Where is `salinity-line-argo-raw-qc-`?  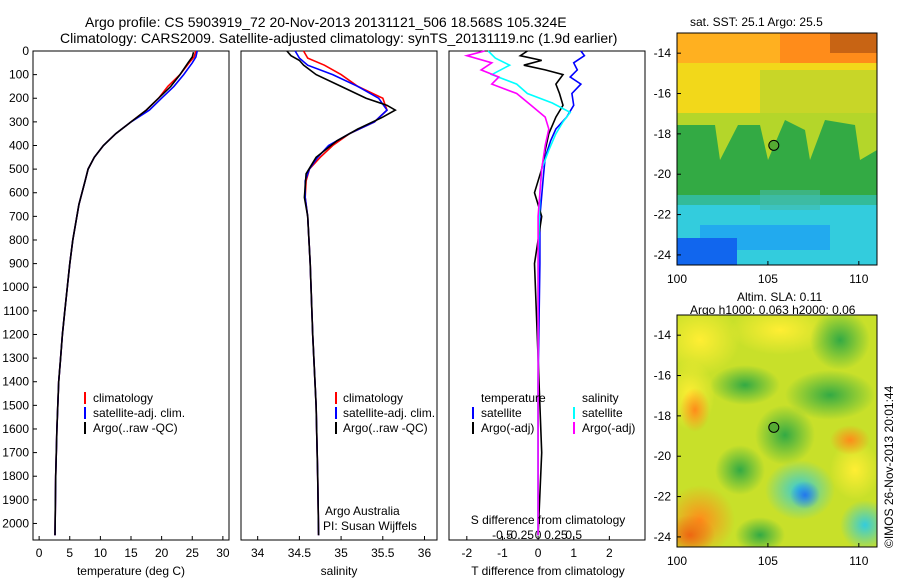
salinity-line-argo-raw-qc- is located at coordinates (341, 293).